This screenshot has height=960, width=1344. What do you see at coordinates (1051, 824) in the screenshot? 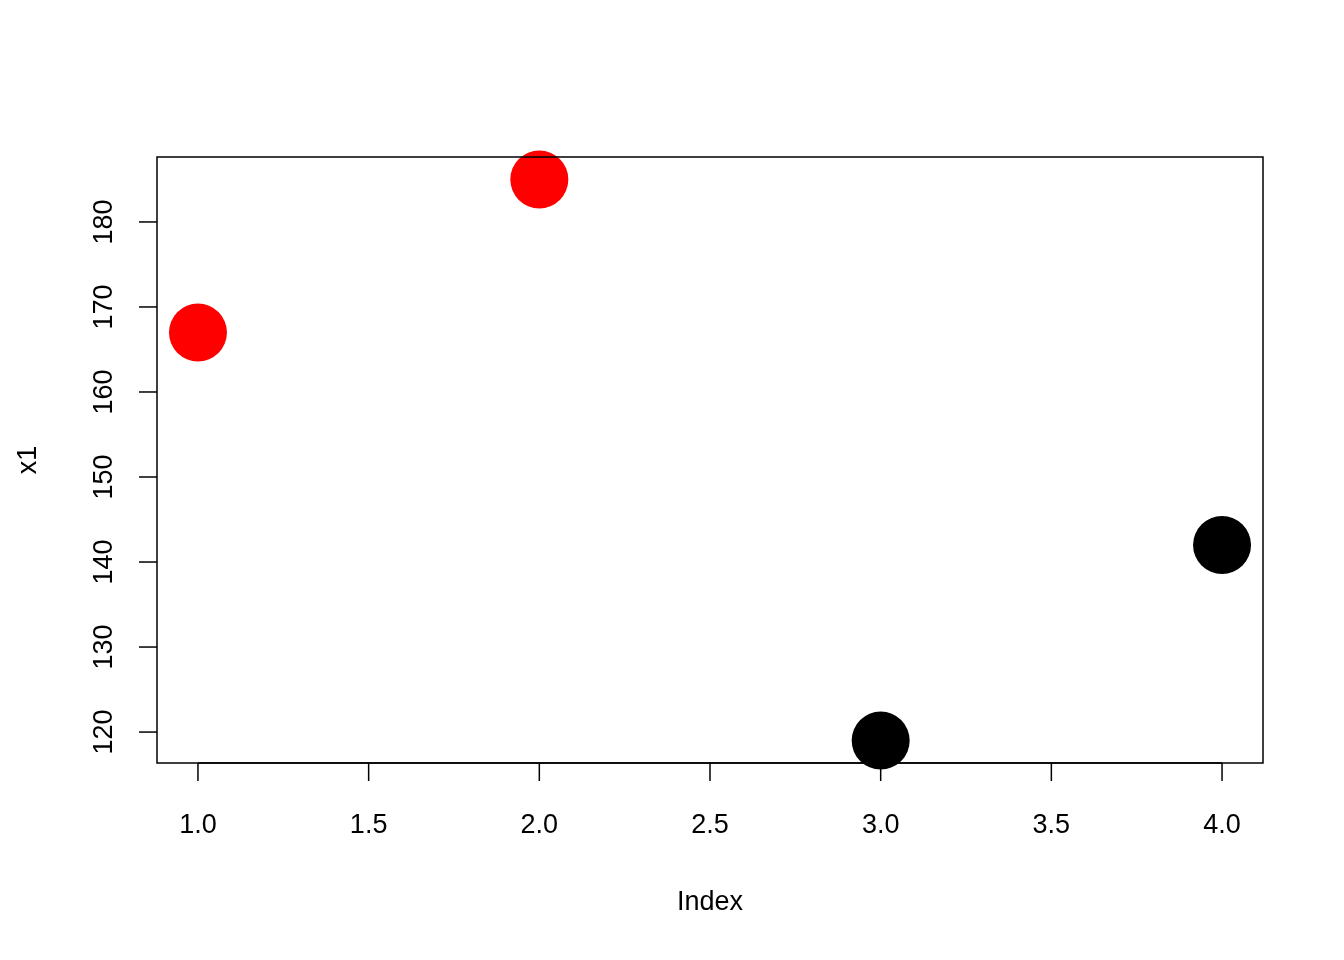
I see `x-tick-label: 3.5` at bounding box center [1051, 824].